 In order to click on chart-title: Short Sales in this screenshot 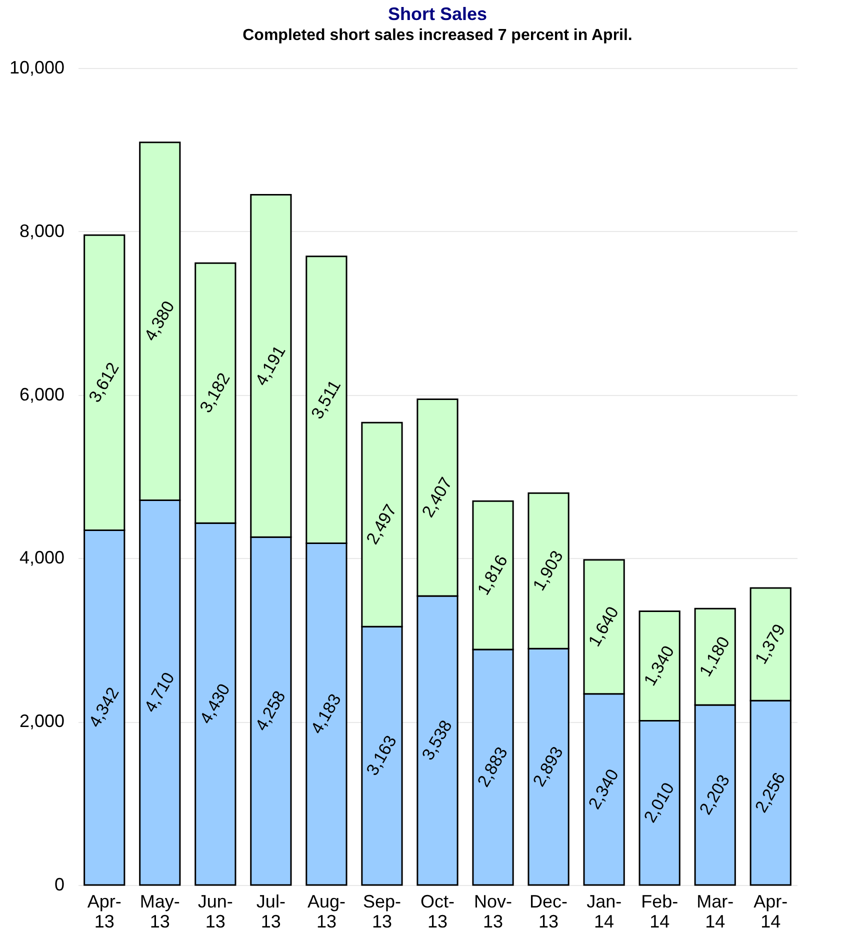, I will do `click(438, 14)`.